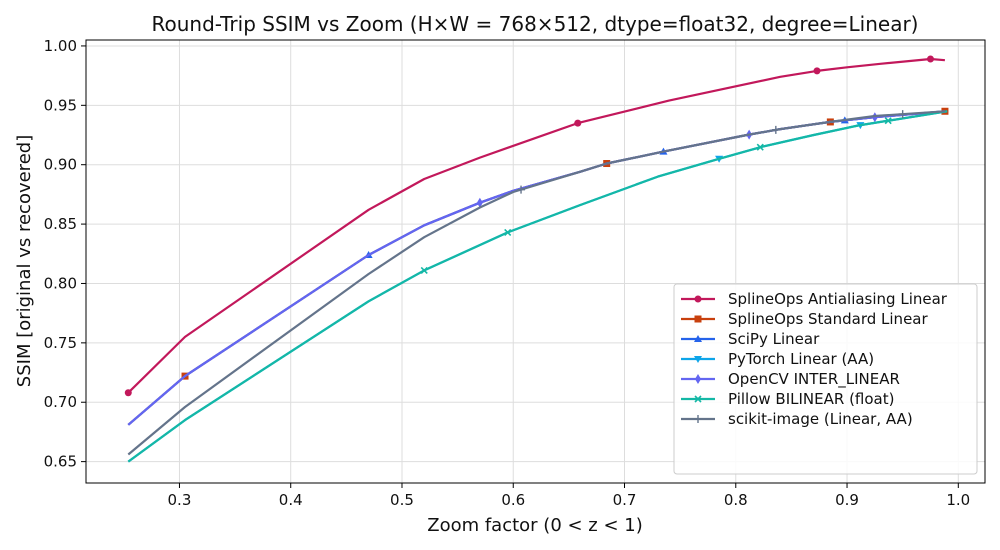 The width and height of the screenshot is (1000, 550). I want to click on legend-box, so click(825, 379).